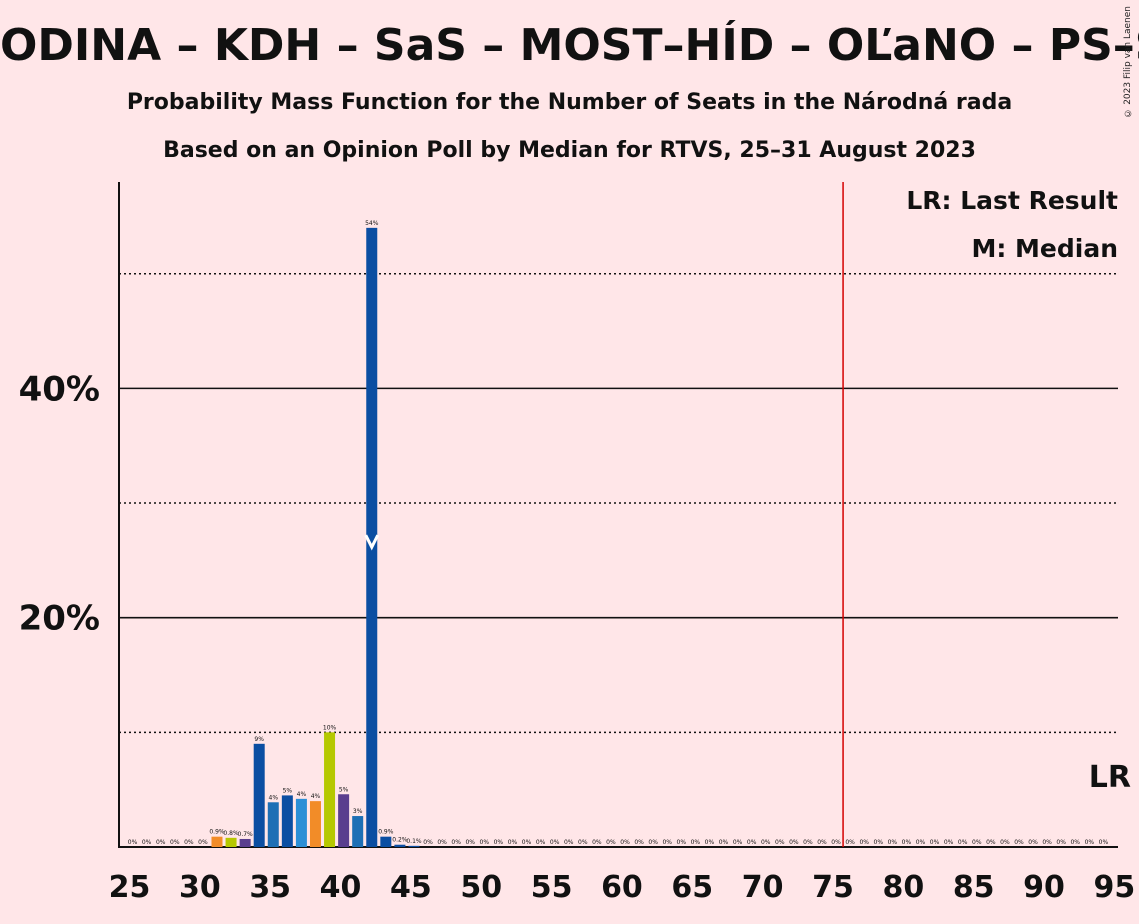 Image resolution: width=1139 pixels, height=924 pixels. I want to click on bar-label-60: 0%, so click(611, 842).